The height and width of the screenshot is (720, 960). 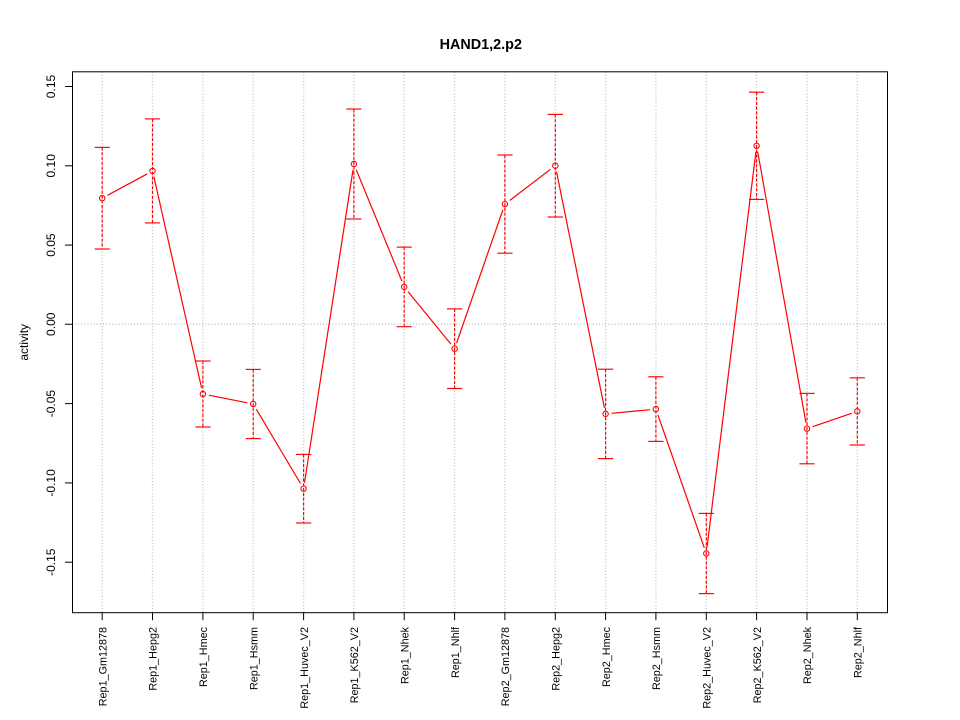 What do you see at coordinates (808, 655) in the screenshot?
I see `svg-text: Rep2_Nhek` at bounding box center [808, 655].